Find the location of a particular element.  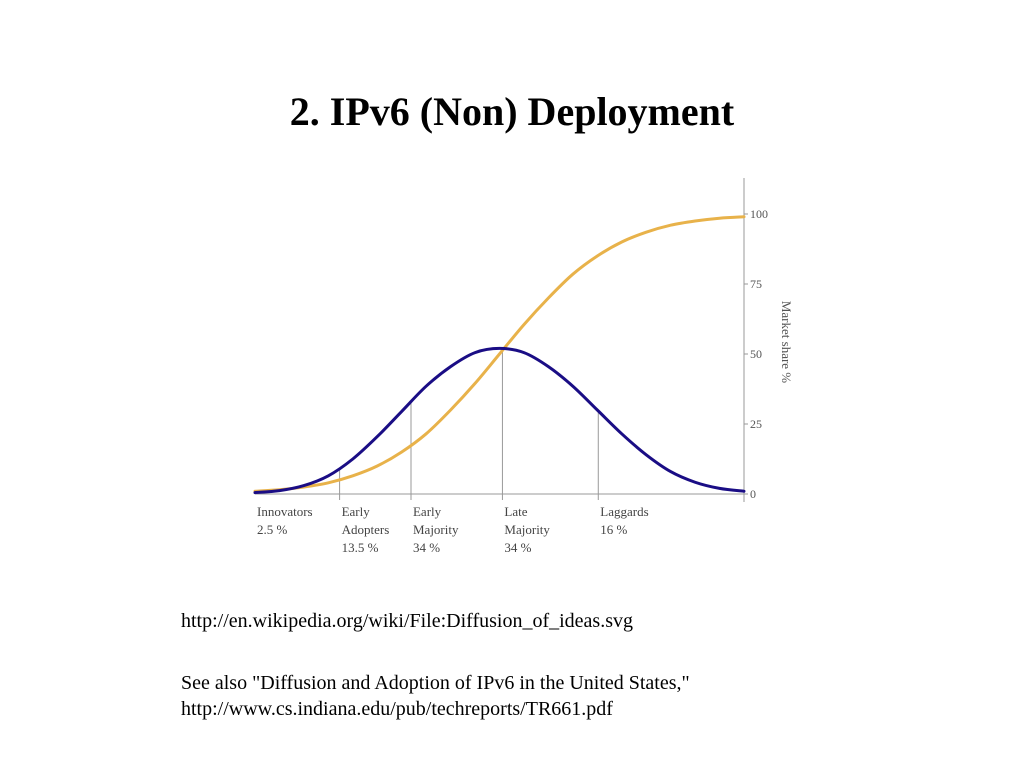

y-tick-label-75: 75 is located at coordinates (756, 284).